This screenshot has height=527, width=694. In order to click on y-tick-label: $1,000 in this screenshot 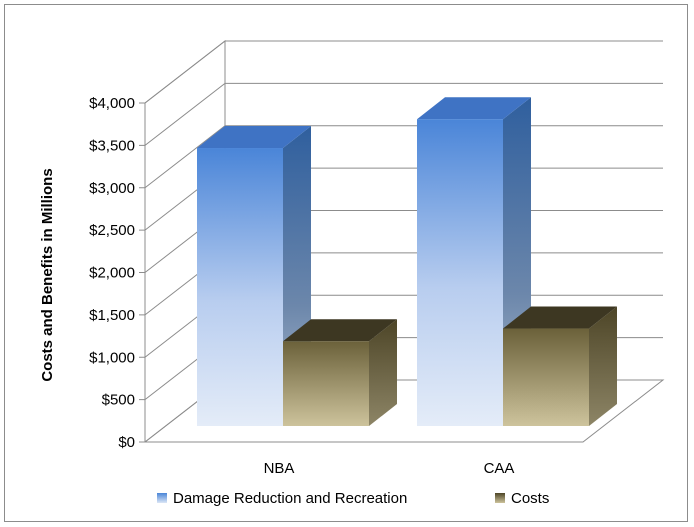, I will do `click(112, 357)`.